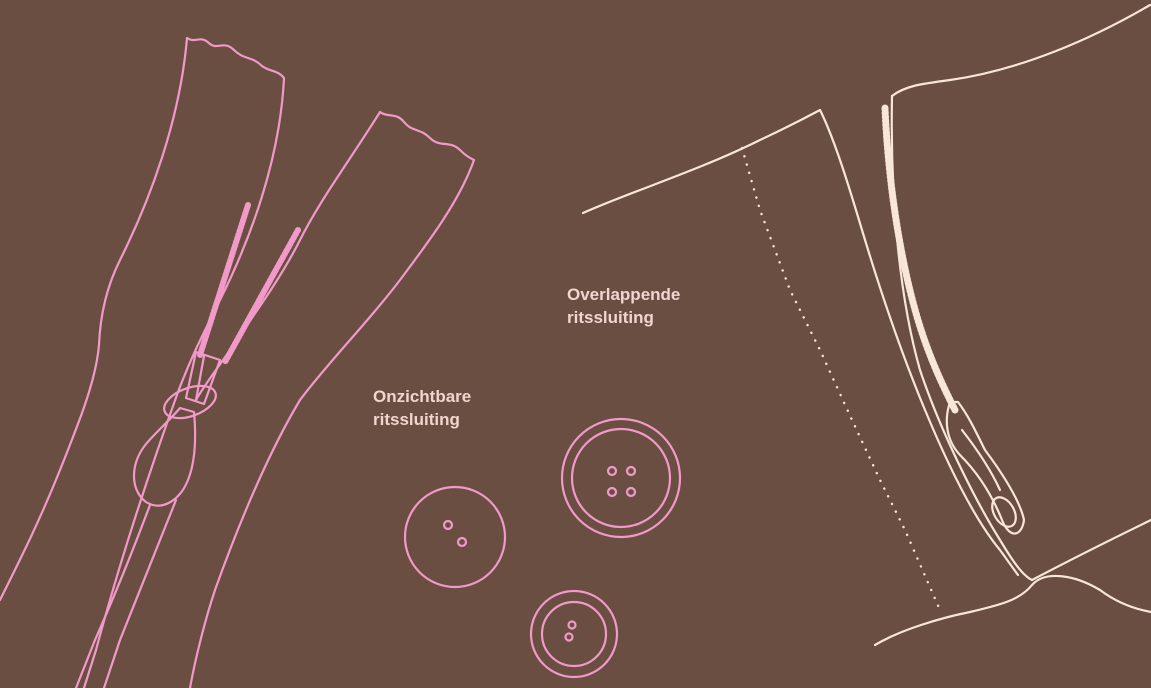 This screenshot has height=688, width=1151. Describe the element at coordinates (1090, 550) in the screenshot. I see `garment-lower-right` at that location.